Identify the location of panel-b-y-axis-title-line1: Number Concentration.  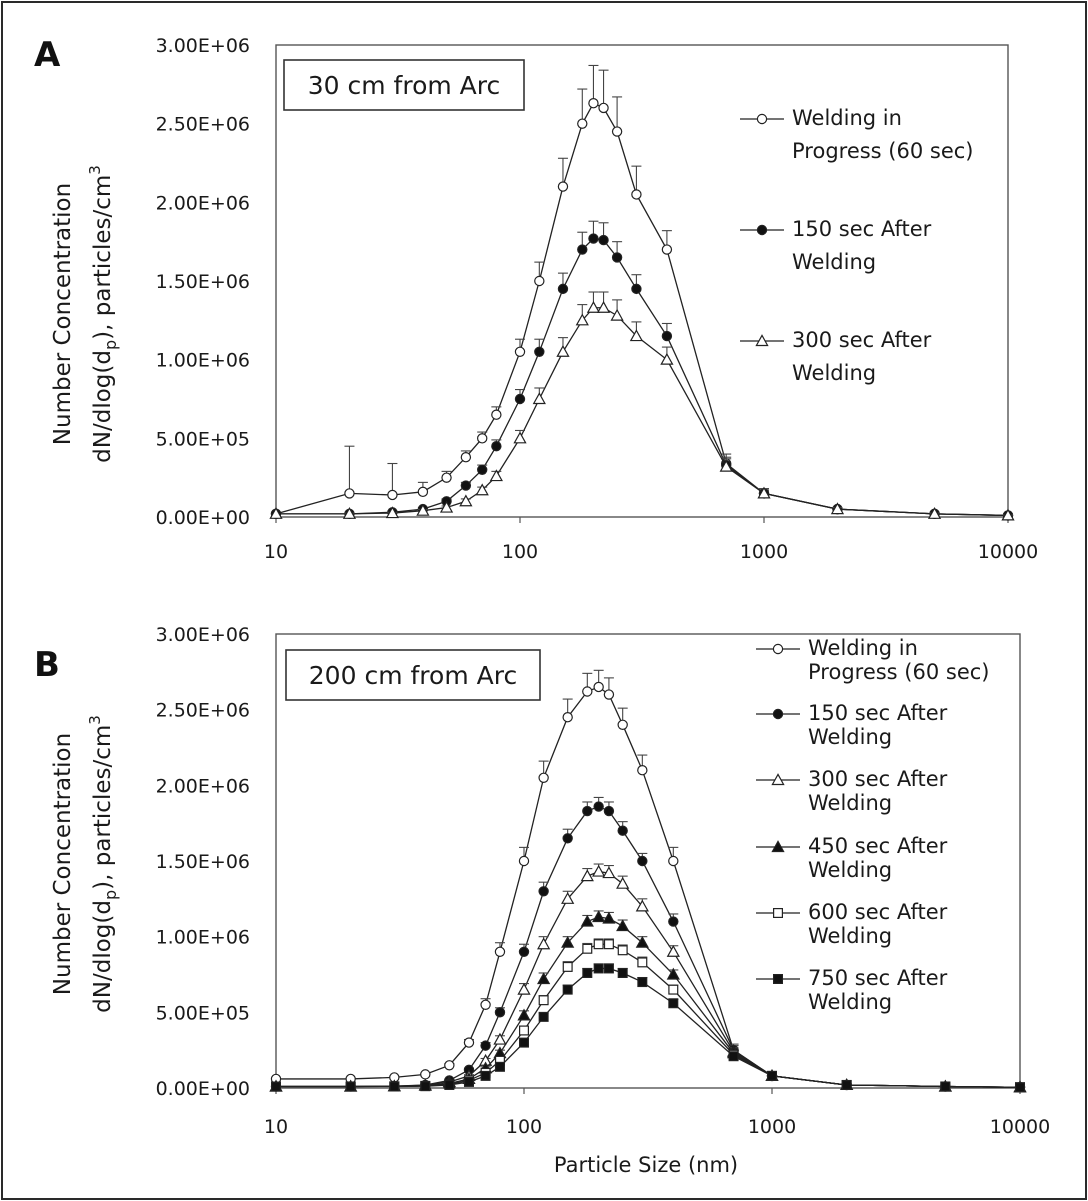
(63, 864).